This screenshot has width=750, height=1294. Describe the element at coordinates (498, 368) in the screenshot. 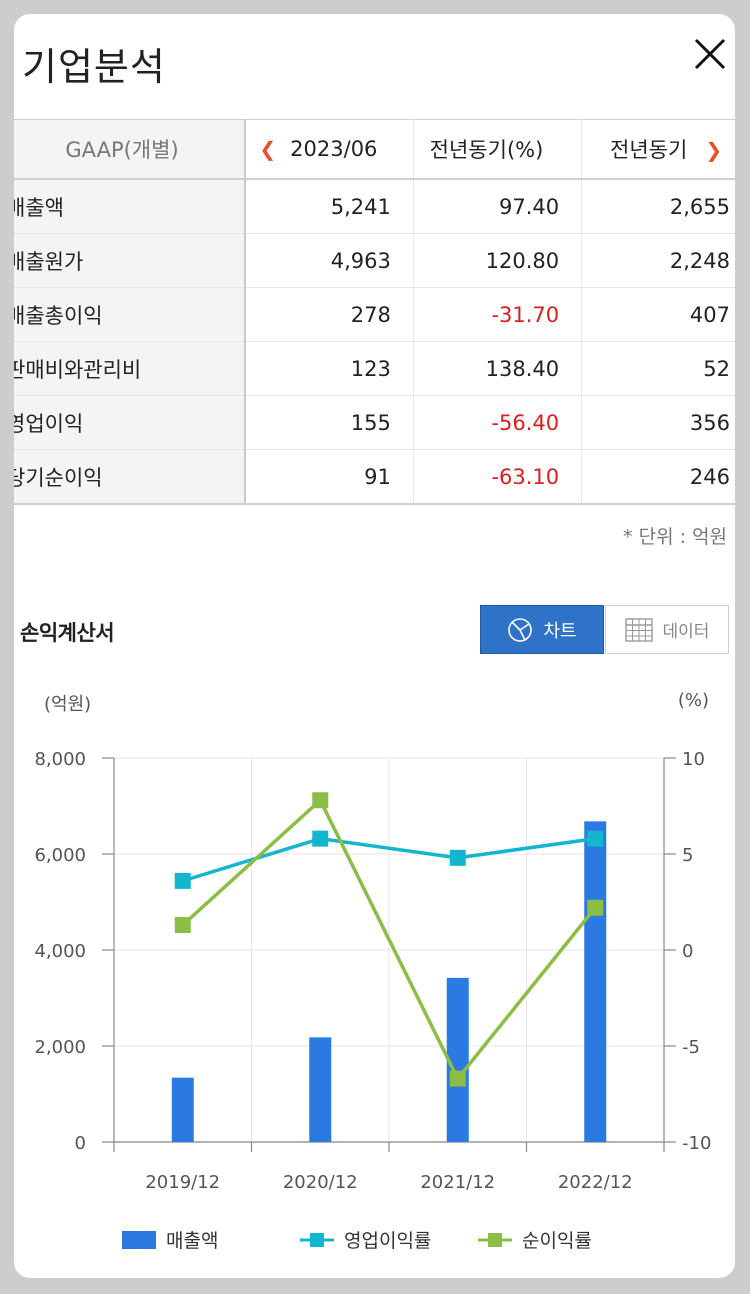

I see `row-yoy-pct: 138.40` at that location.